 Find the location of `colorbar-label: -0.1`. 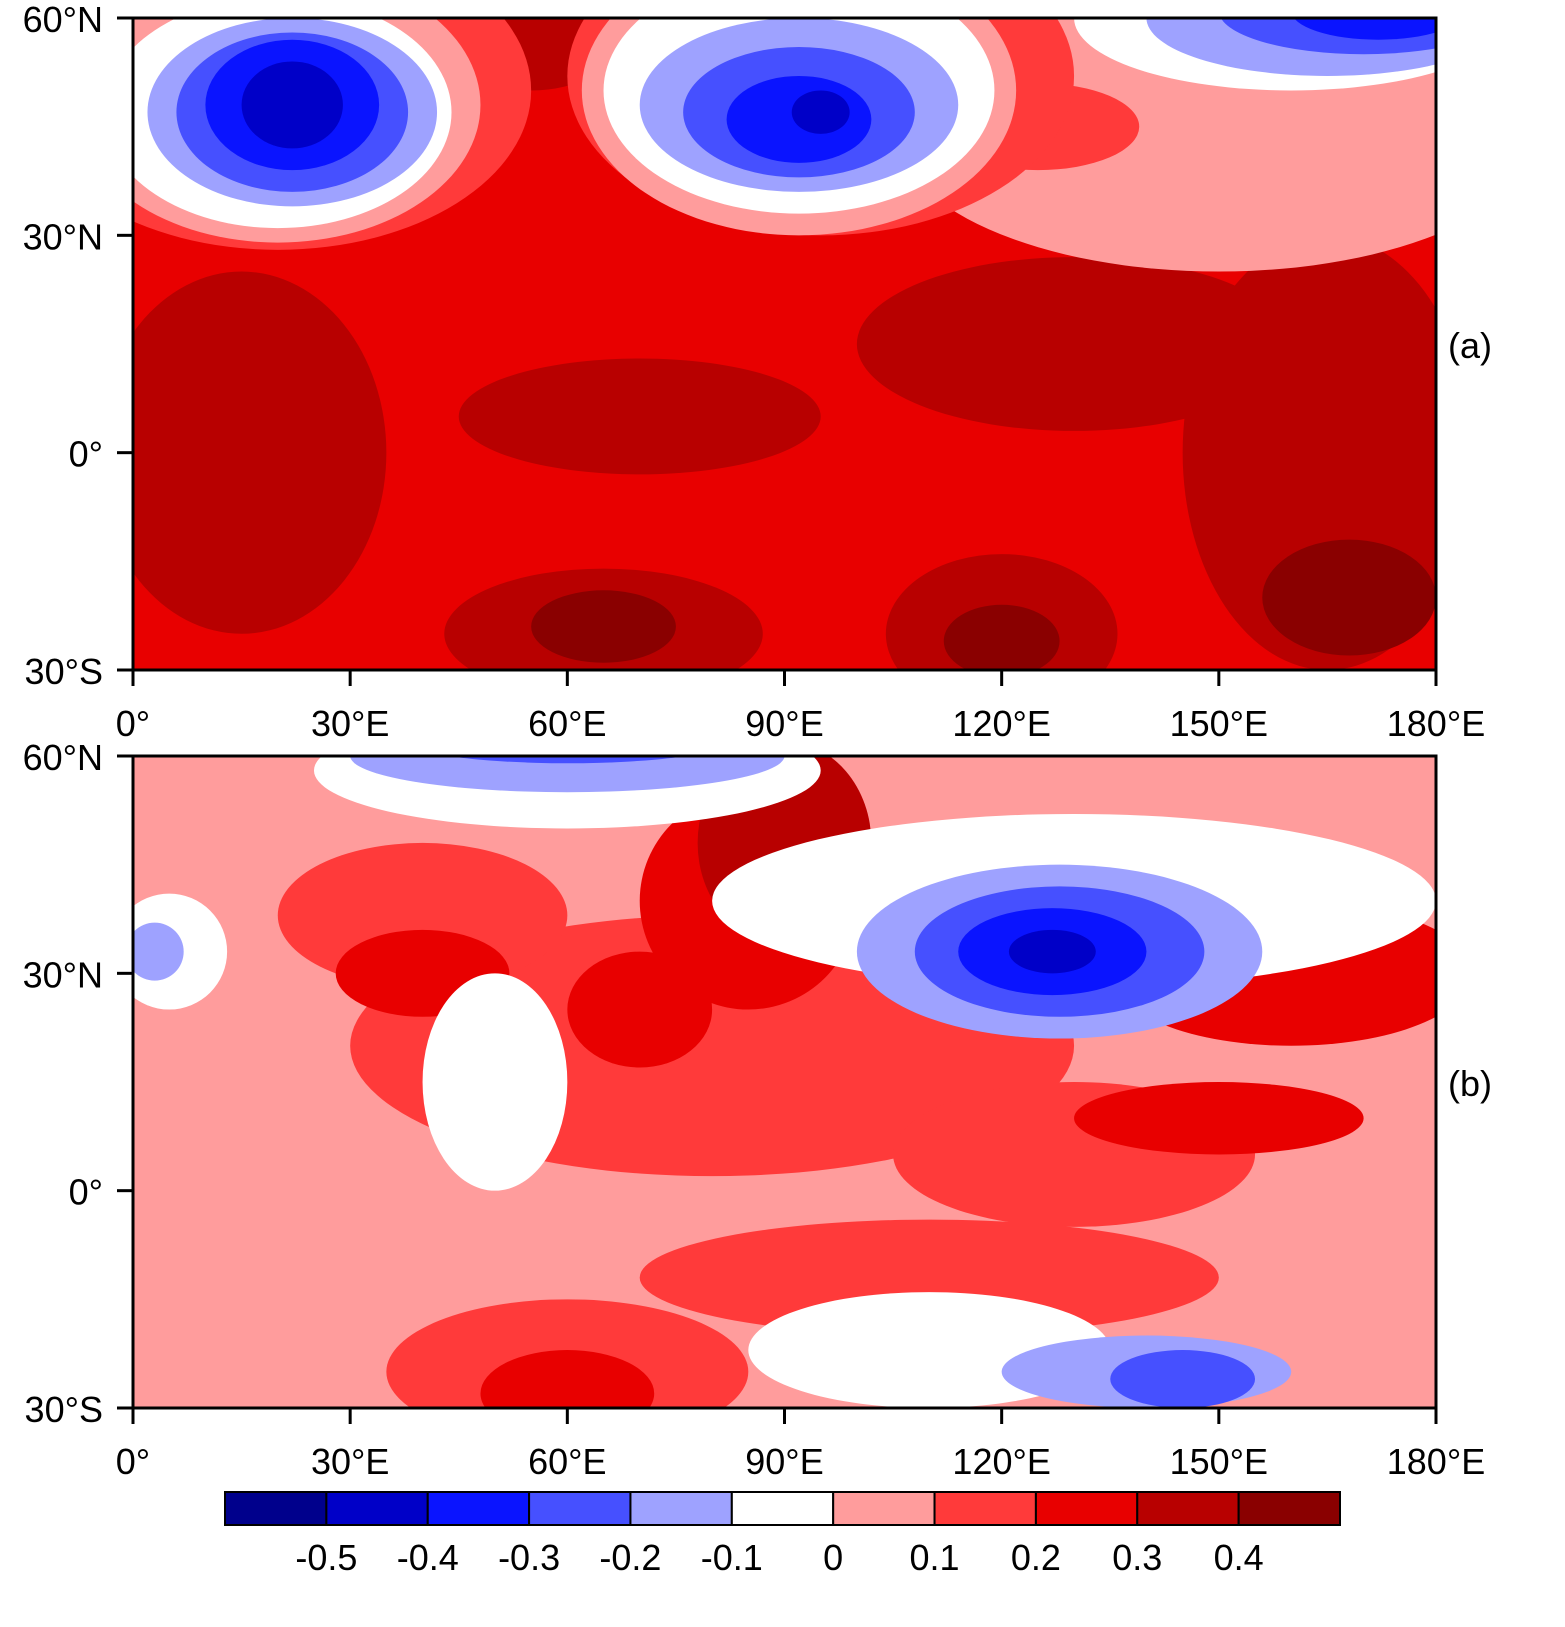

colorbar-label: -0.1 is located at coordinates (732, 1557).